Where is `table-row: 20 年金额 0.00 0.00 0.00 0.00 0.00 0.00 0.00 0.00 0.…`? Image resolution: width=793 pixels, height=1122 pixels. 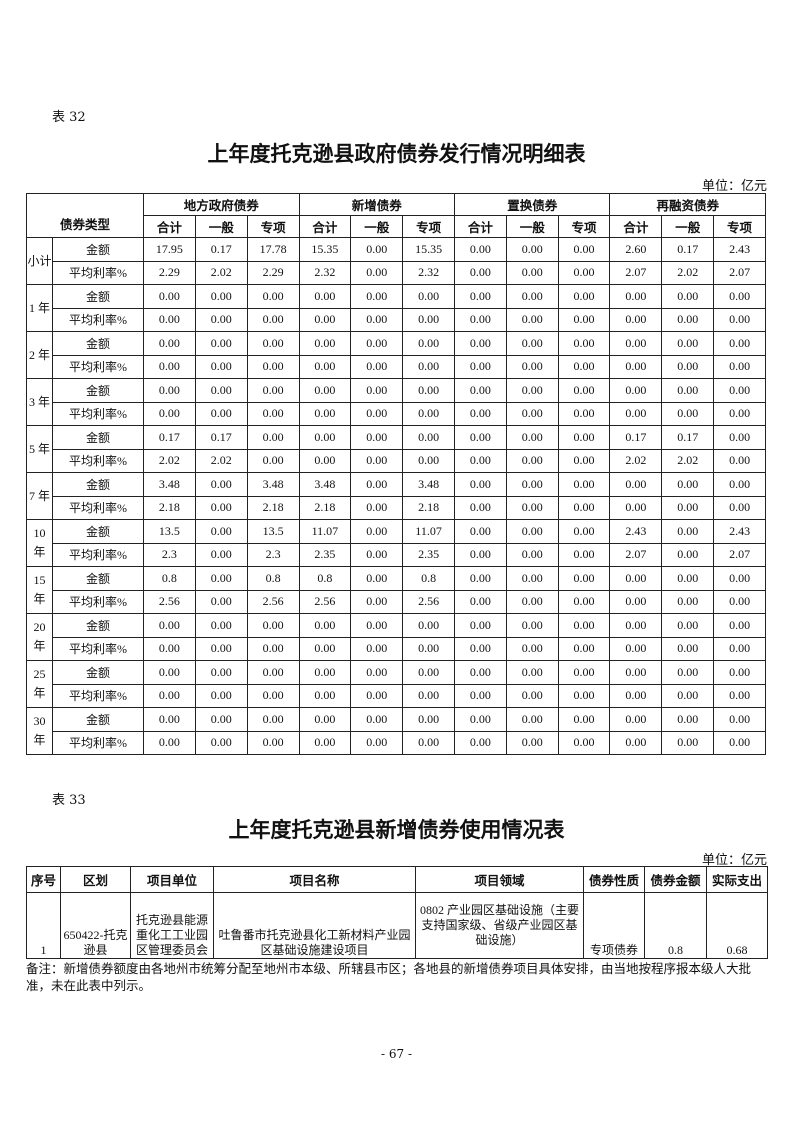
table-row: 20 年金额 0.00 0.00 0.00 0.00 0.00 0.00 0.00 0.00 0.… is located at coordinates (396, 637).